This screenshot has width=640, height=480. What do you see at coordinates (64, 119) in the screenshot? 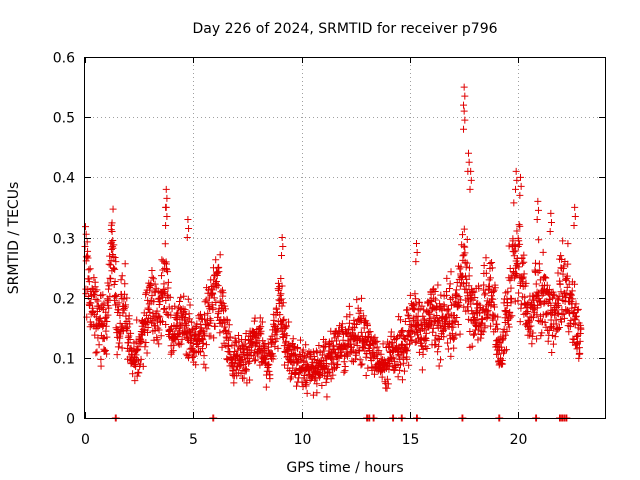
I see `y-tick-label: 0.5` at bounding box center [64, 119].